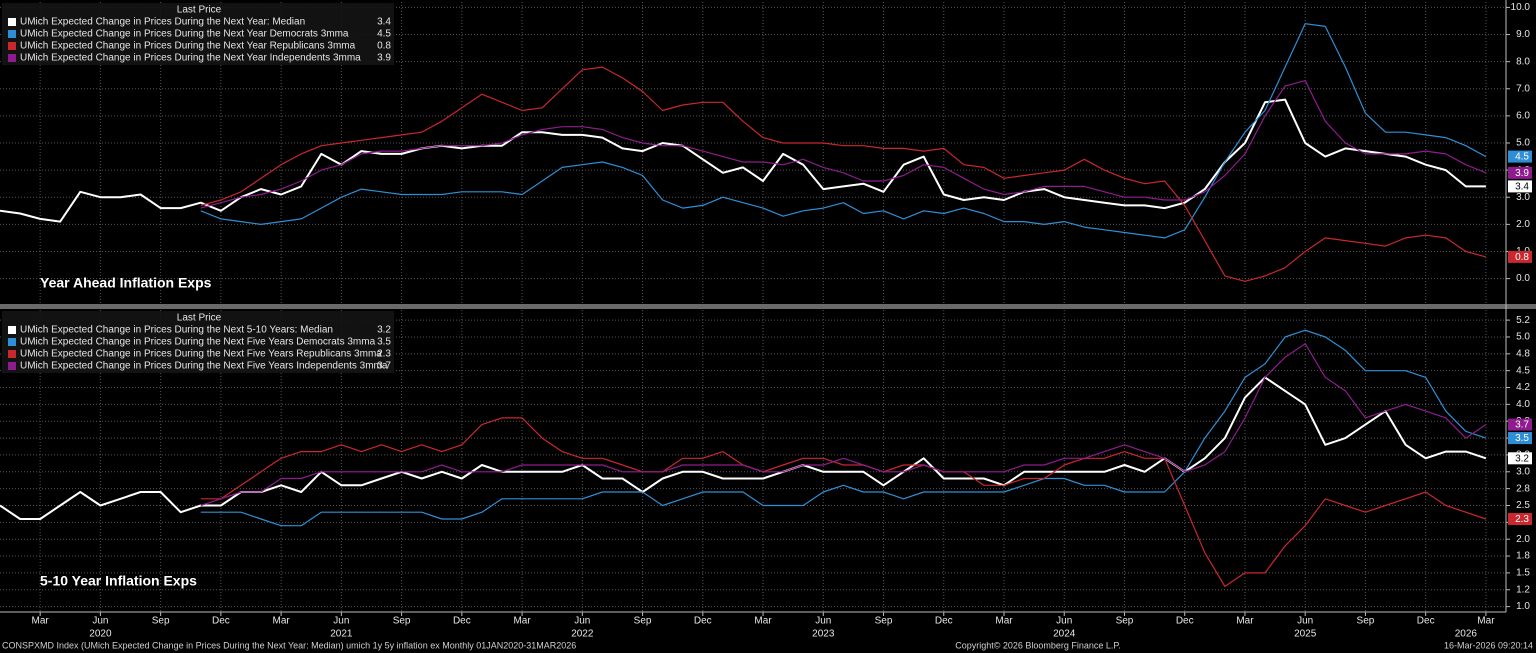 The height and width of the screenshot is (653, 1536). What do you see at coordinates (1064, 634) in the screenshot?
I see `x-year-label: 2024` at bounding box center [1064, 634].